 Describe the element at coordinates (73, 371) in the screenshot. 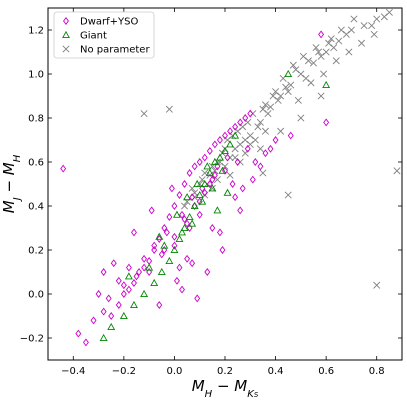

I see `x-tick-label: −0.4` at that location.